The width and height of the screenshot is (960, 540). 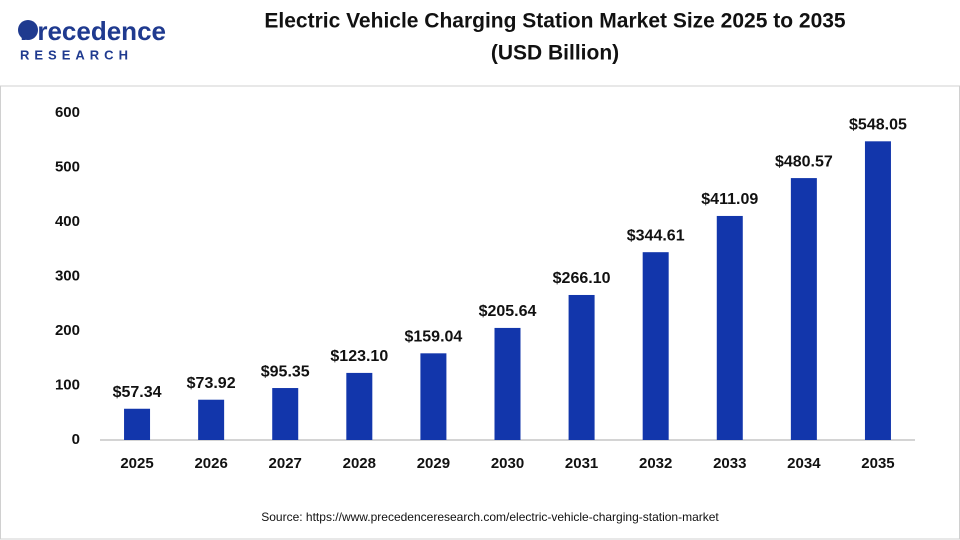 What do you see at coordinates (76, 439) in the screenshot?
I see `y-tick-label: 0` at bounding box center [76, 439].